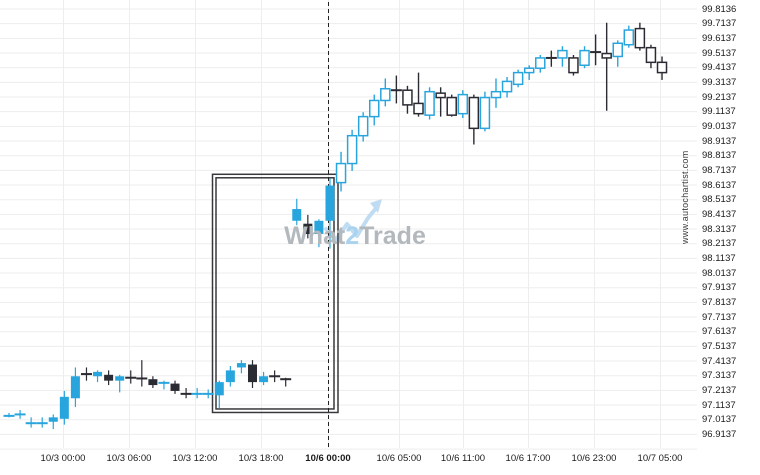 This screenshot has width=760, height=475. Describe the element at coordinates (719, 214) in the screenshot. I see `y-axis-tick-label: 98.4137` at that location.